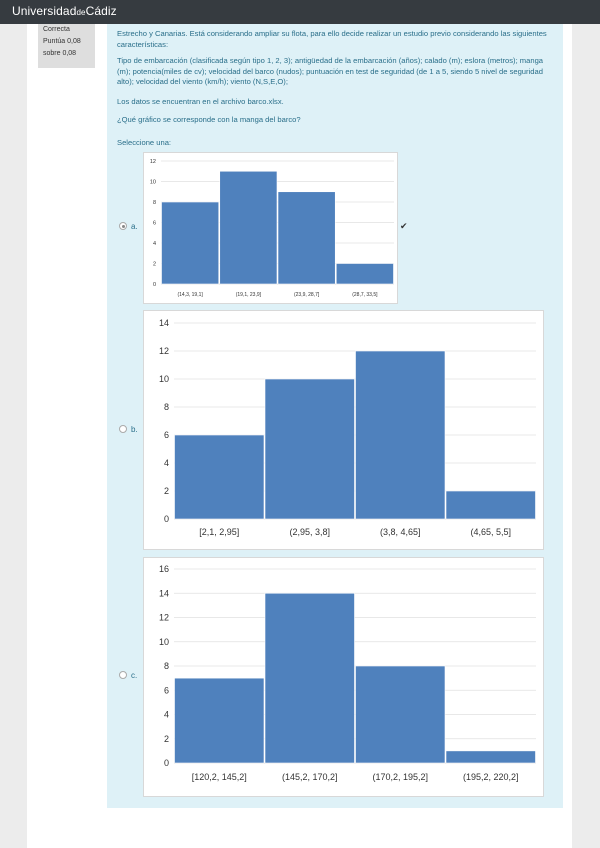 This screenshot has height=848, width=600. I want to click on x-category-label: (2,95, 3,8], so click(309, 532).